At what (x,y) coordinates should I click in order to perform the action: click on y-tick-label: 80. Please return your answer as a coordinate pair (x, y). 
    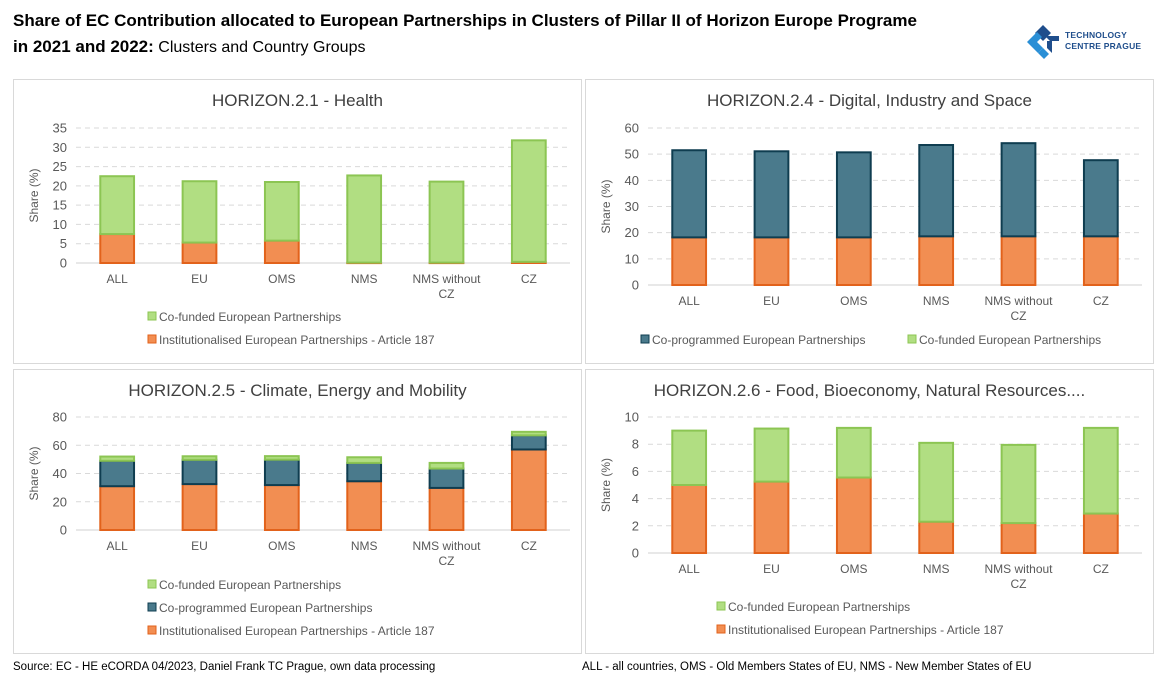
    Looking at the image, I should click on (60, 417).